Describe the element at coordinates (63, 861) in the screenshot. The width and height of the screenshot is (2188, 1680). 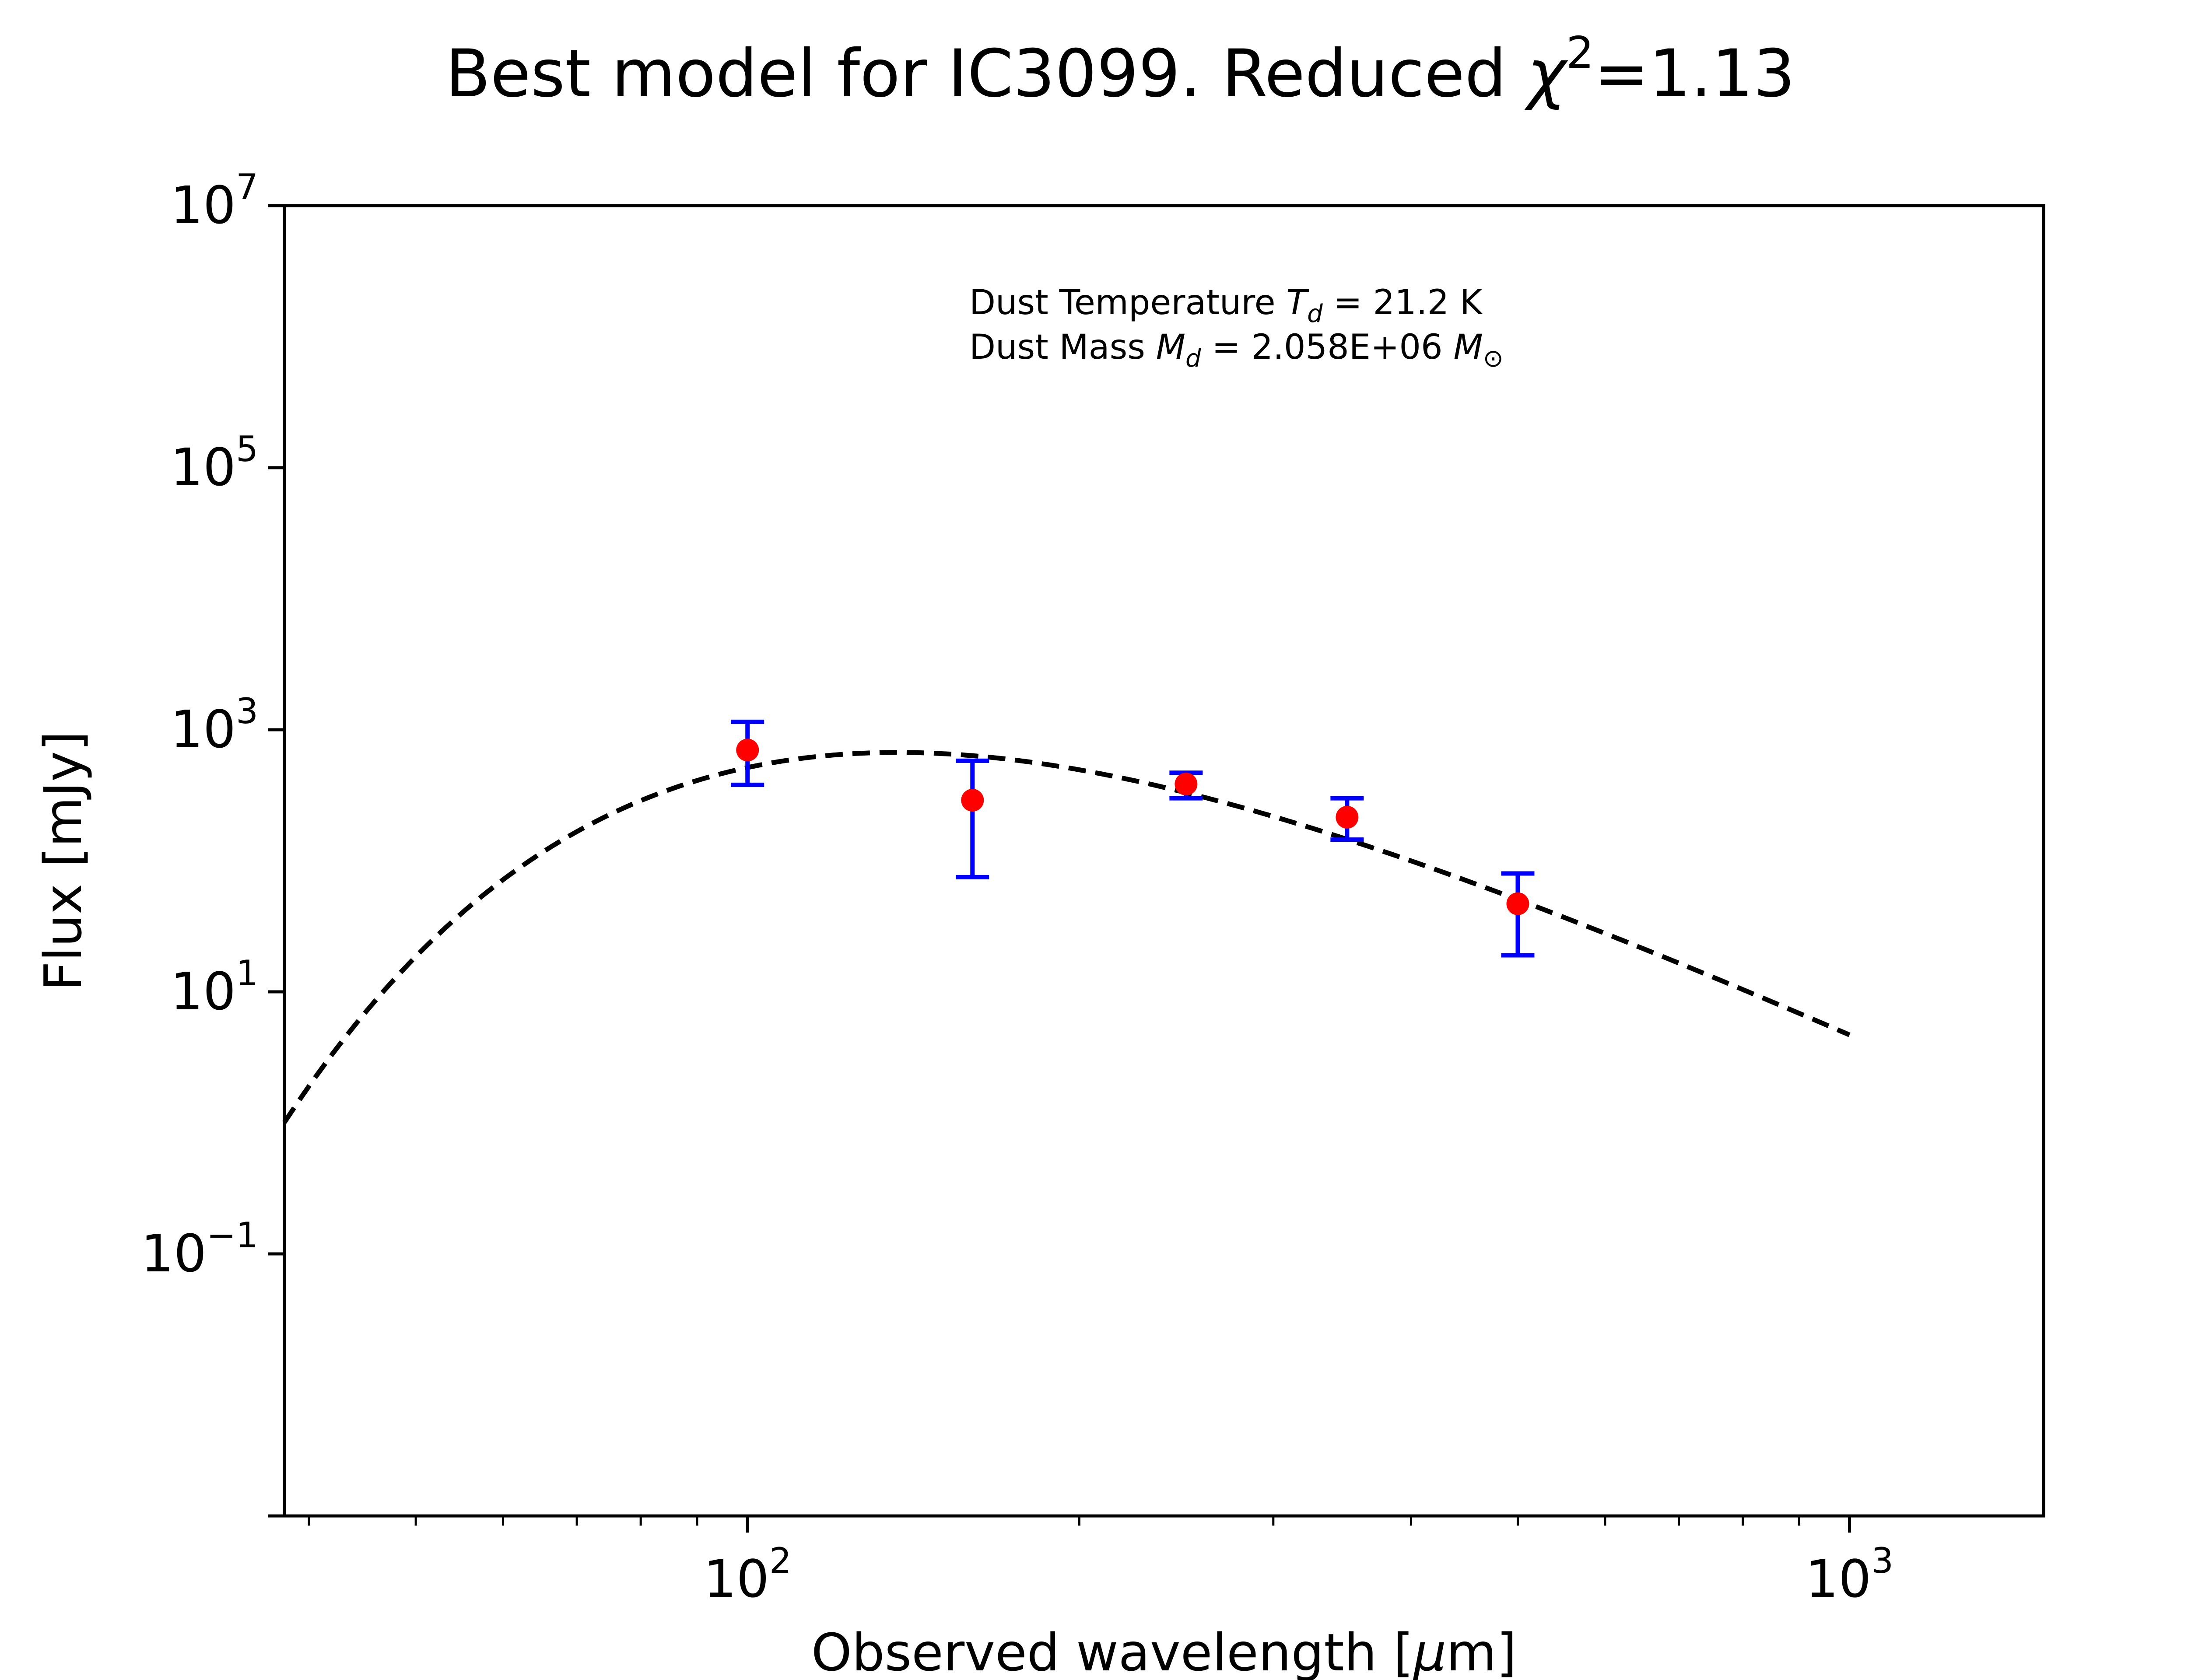
I see `y-axis-label: Flux [mJy]` at that location.